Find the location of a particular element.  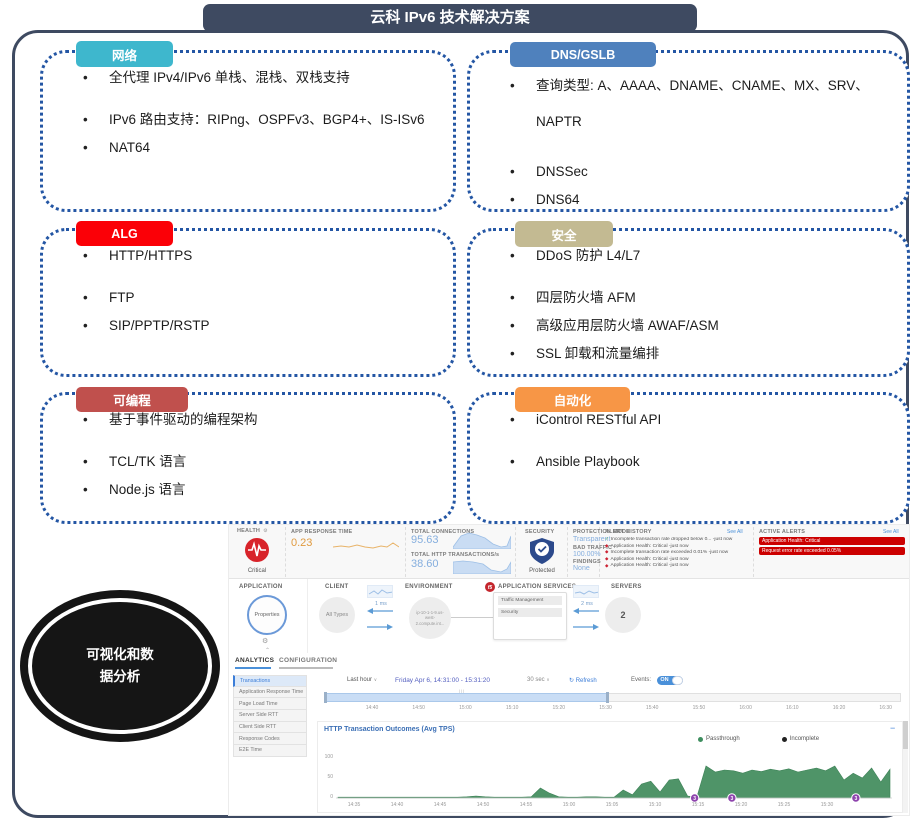

sidebar-item: Page Load Time is located at coordinates (270, 704).